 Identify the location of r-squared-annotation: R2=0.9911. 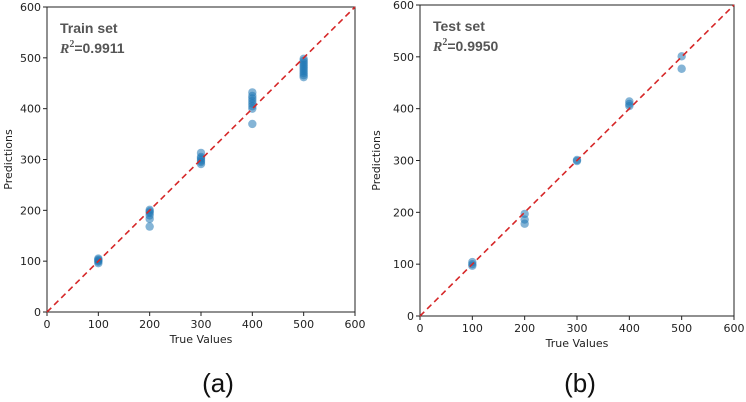
(92, 48).